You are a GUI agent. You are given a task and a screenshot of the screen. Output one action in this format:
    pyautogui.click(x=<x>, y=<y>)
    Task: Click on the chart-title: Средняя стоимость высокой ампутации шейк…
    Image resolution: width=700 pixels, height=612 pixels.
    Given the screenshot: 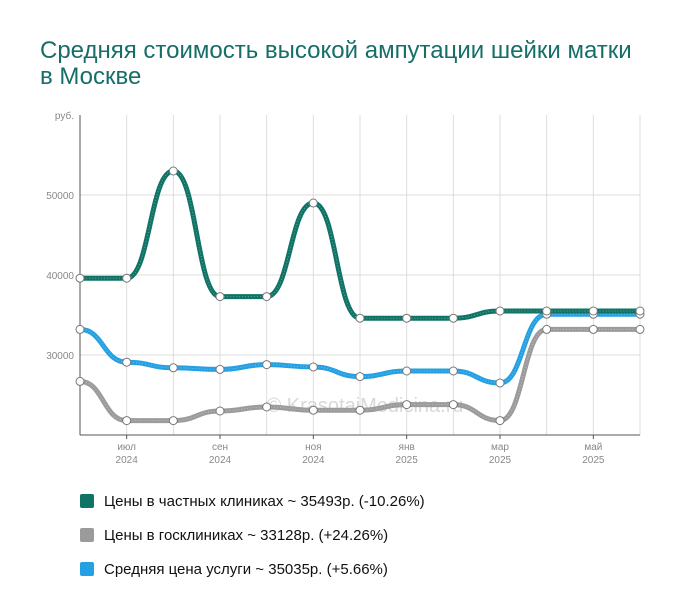 What is the action you would take?
    pyautogui.click(x=336, y=63)
    